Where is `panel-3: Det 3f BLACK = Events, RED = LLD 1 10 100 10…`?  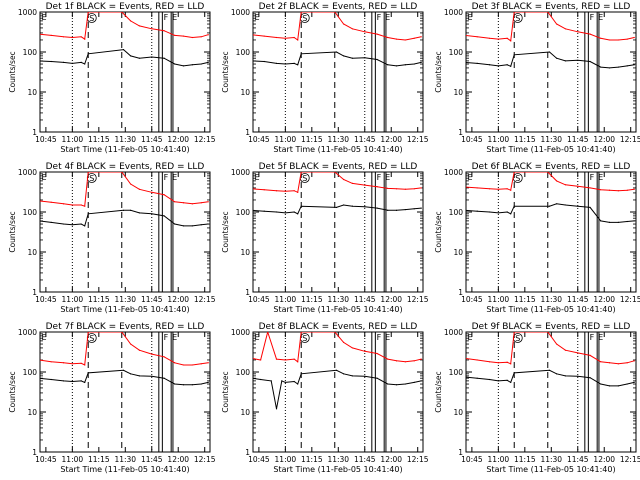
panel-3: Det 3f BLACK = Events, RED = LLD 1 10 100 10… is located at coordinates (537, 78).